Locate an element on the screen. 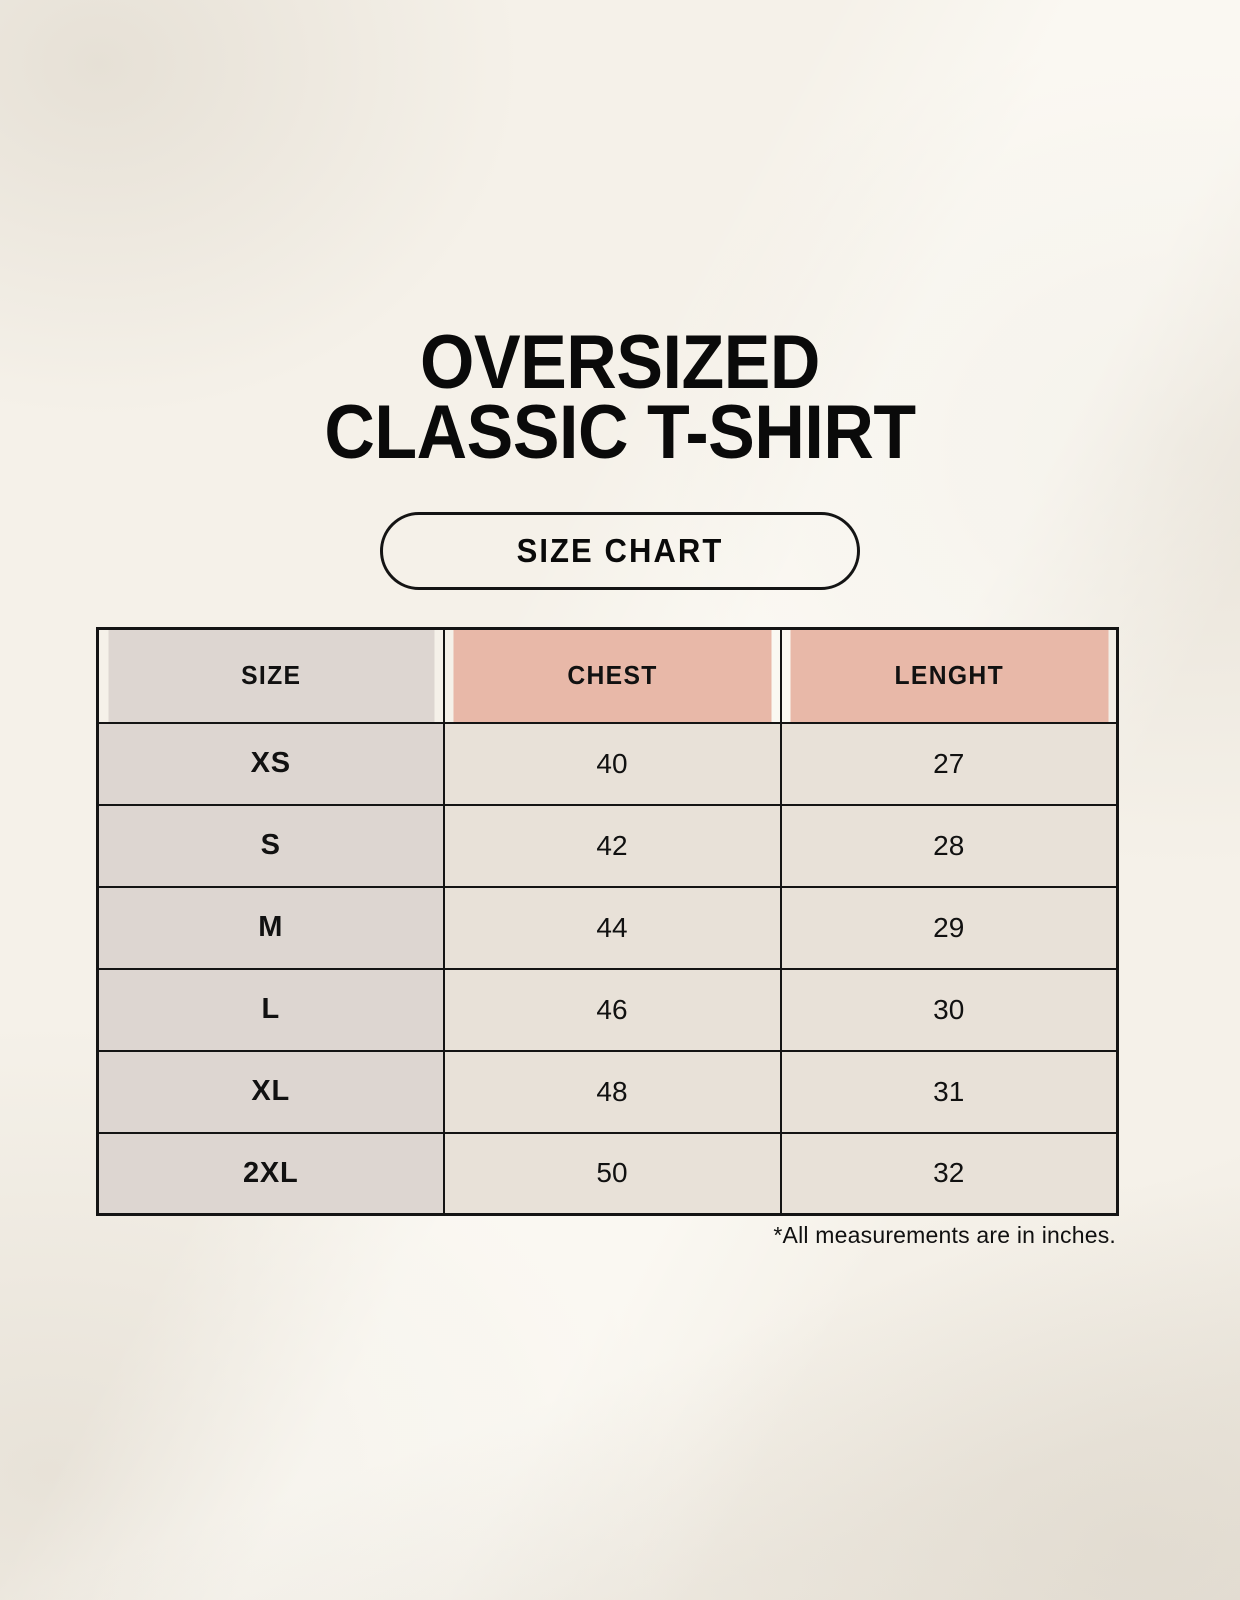 Image resolution: width=1240 pixels, height=1600 pixels. cell-length: 32 is located at coordinates (949, 1173).